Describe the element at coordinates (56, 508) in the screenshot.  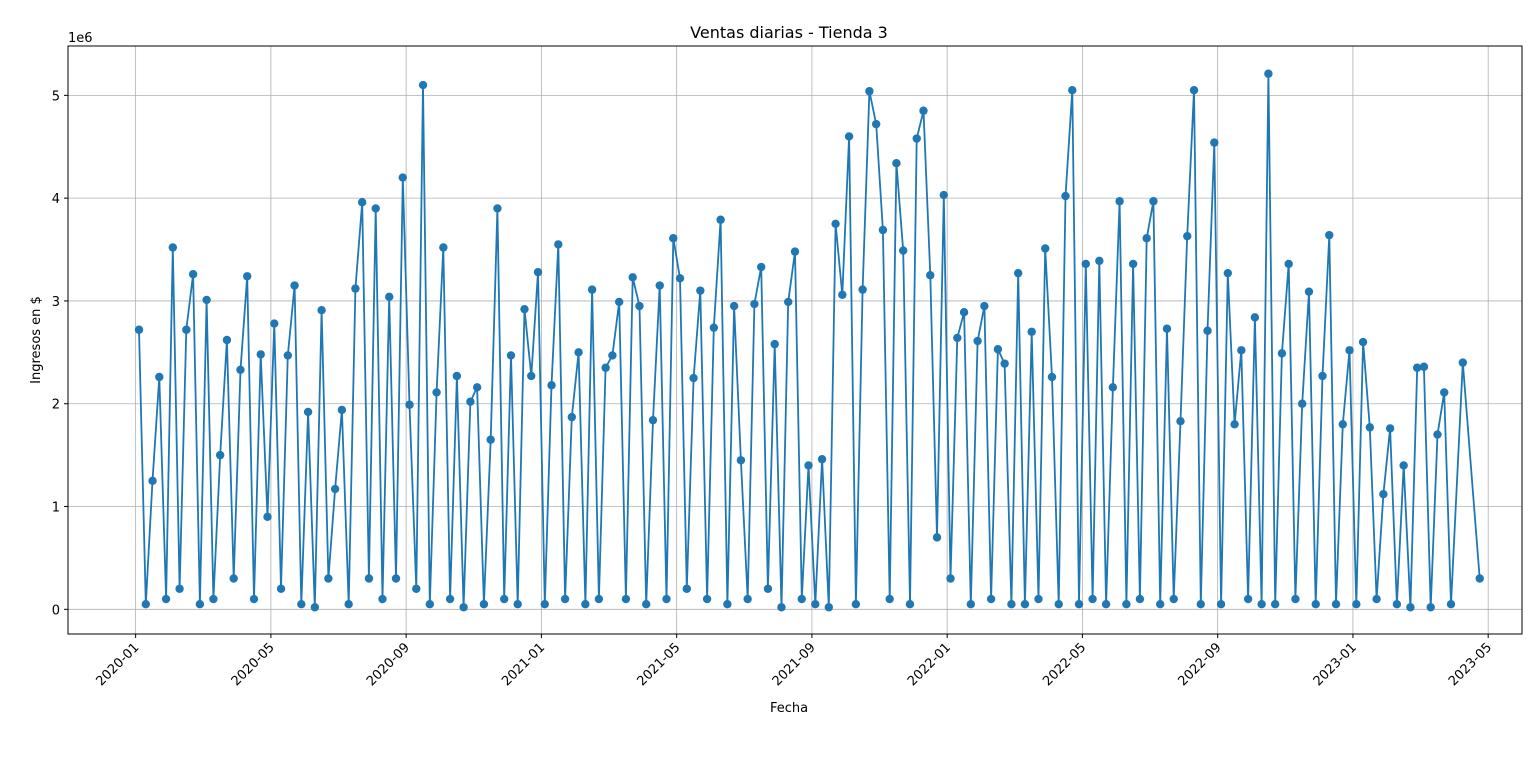
I see `y-tick-label: 1` at that location.